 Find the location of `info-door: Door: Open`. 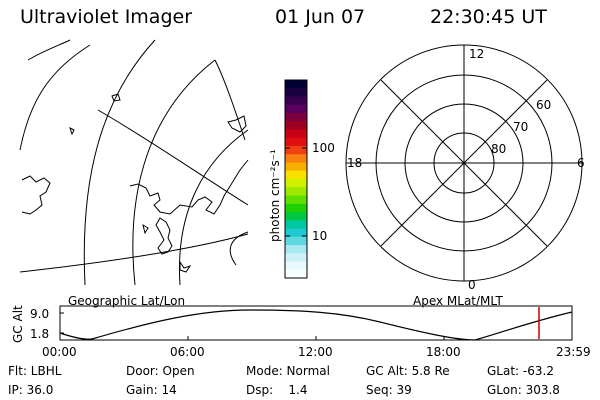

info-door: Door: Open is located at coordinates (160, 371).